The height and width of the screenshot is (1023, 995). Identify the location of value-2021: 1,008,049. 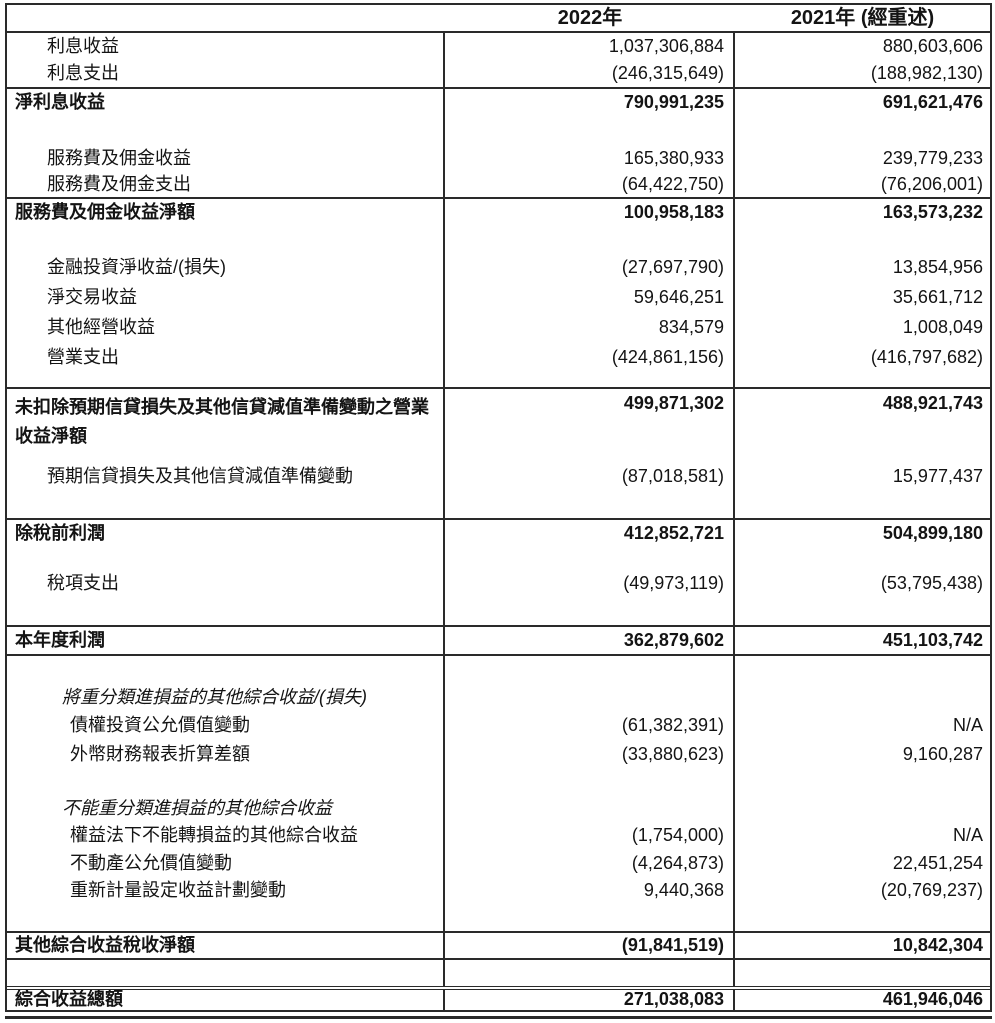
(942, 327).